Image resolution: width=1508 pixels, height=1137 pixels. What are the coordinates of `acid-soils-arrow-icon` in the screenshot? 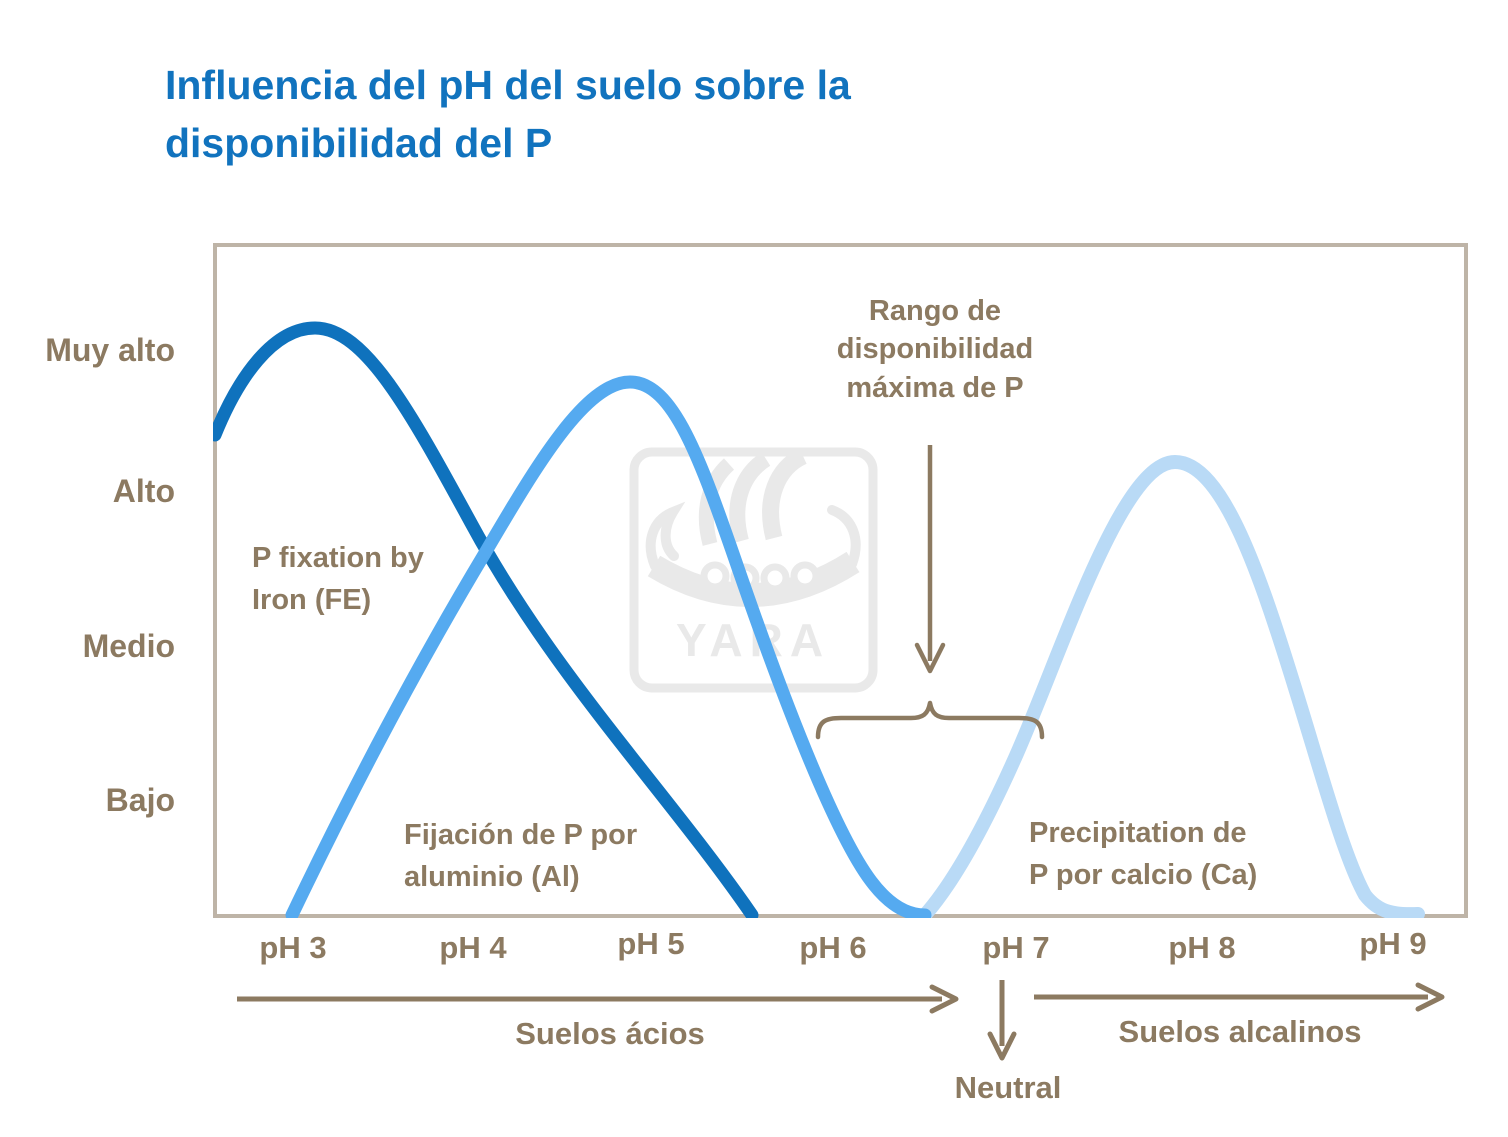 It's located at (598, 999).